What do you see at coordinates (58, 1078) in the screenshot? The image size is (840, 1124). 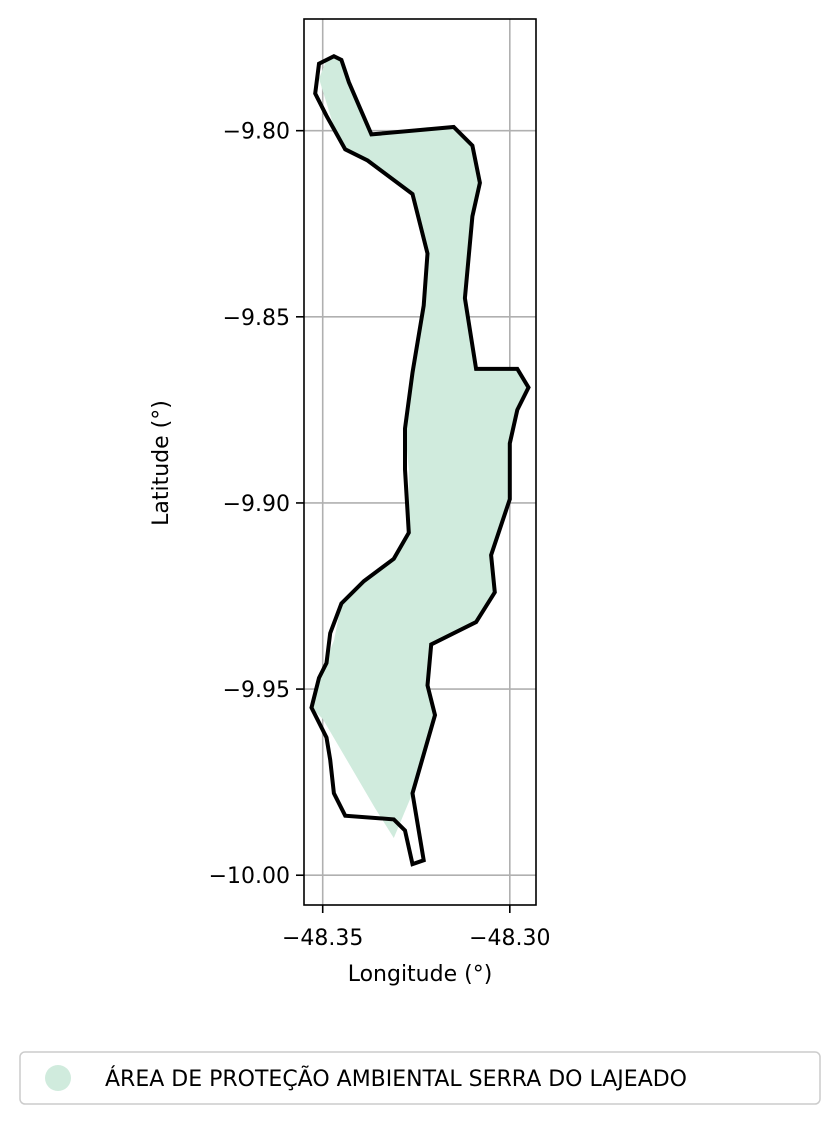 I see `legend-marker` at bounding box center [58, 1078].